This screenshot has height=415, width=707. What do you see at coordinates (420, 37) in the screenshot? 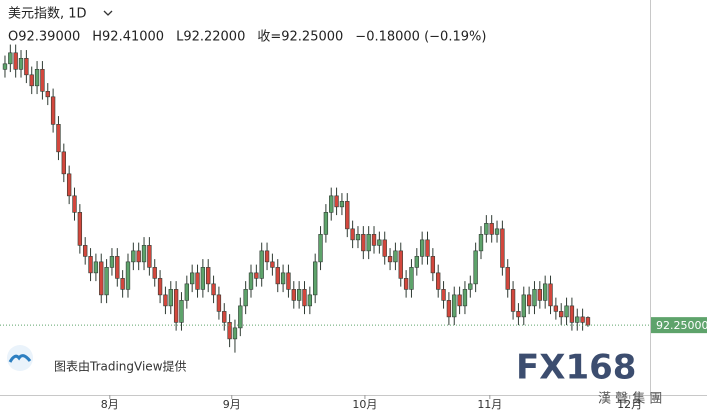
I see `ohlc-label: −0.18000 (−0.19%)` at bounding box center [420, 37].